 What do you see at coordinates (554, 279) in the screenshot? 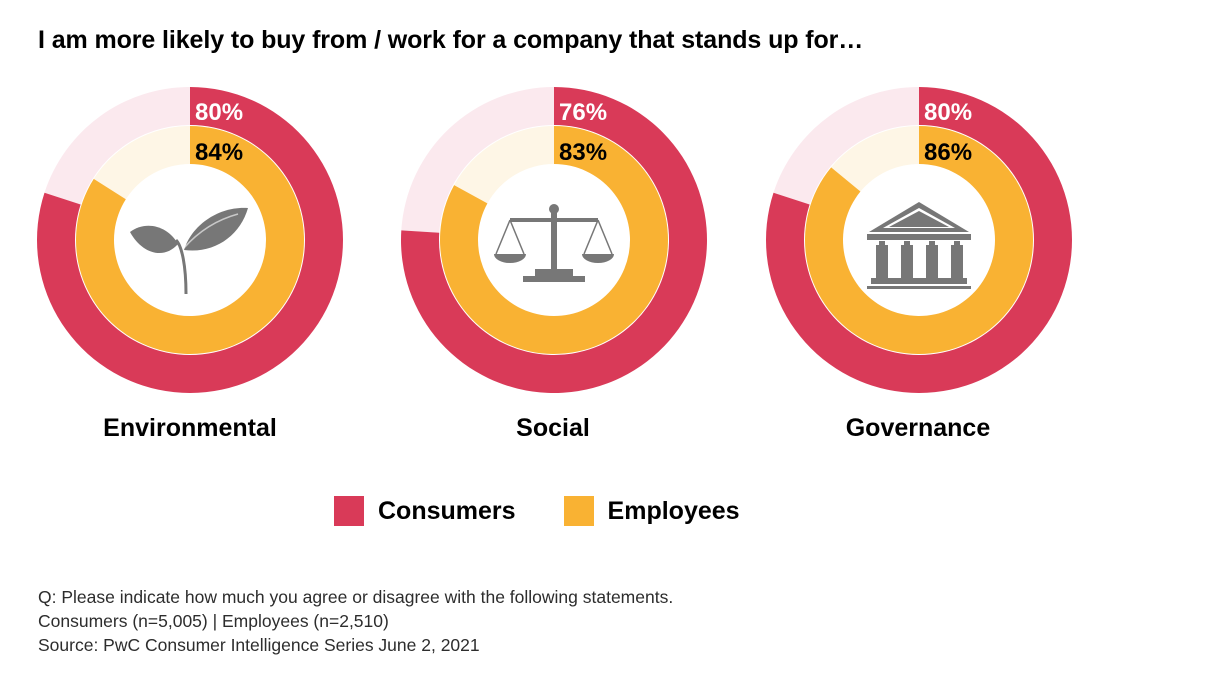
I see `scales-base` at bounding box center [554, 279].